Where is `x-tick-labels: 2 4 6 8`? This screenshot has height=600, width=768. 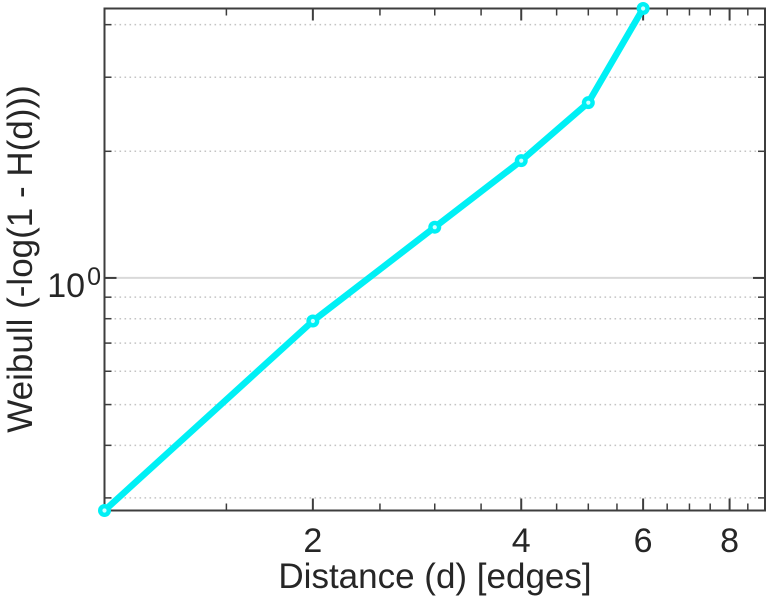
x-tick-labels: 2 4 6 8 is located at coordinates (521, 541).